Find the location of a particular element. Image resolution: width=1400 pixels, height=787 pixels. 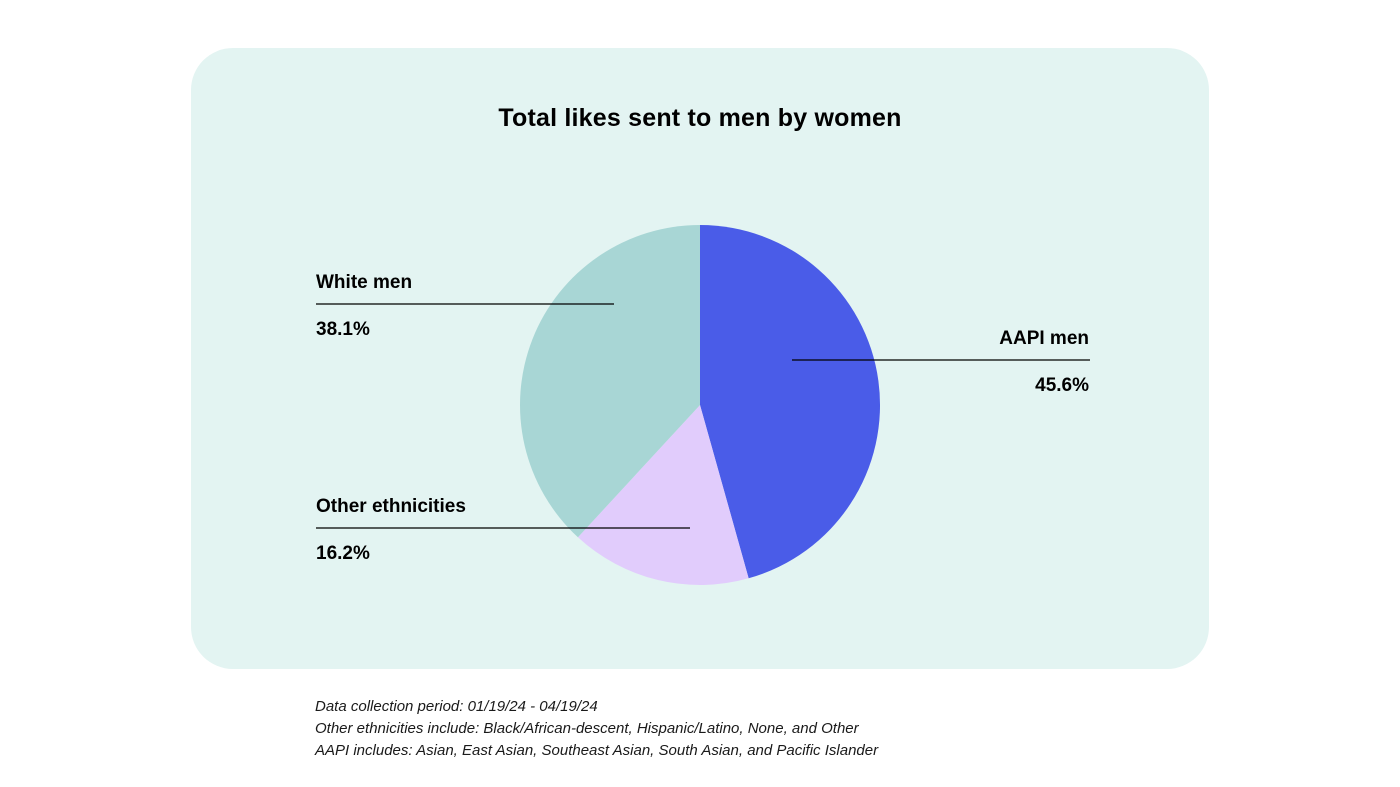

pie-slice-other-ethnicities is located at coordinates (663, 495).